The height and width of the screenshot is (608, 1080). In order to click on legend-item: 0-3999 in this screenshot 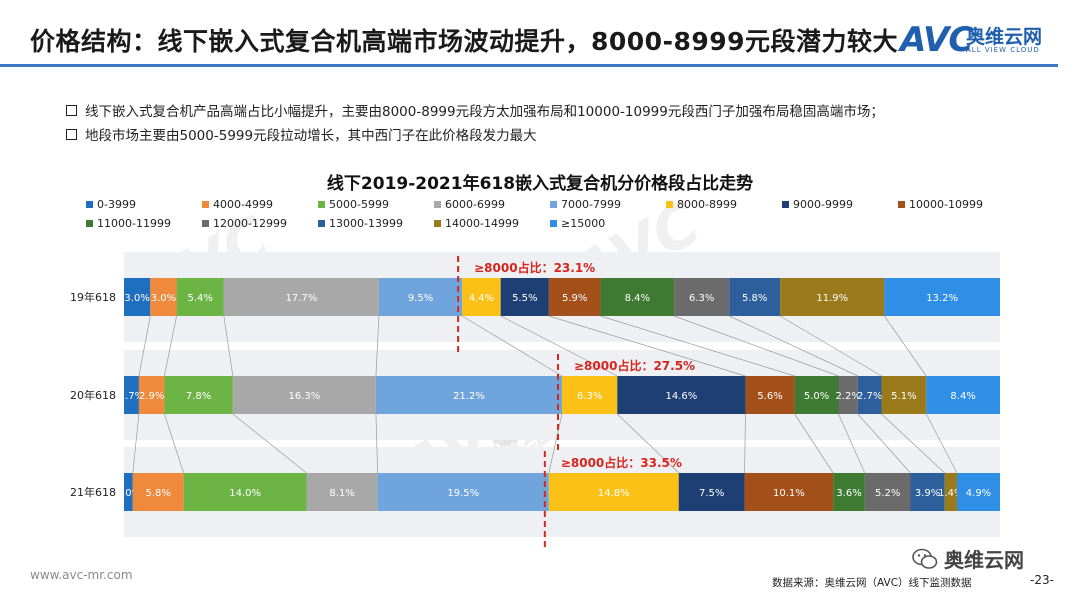, I will do `click(144, 204)`.